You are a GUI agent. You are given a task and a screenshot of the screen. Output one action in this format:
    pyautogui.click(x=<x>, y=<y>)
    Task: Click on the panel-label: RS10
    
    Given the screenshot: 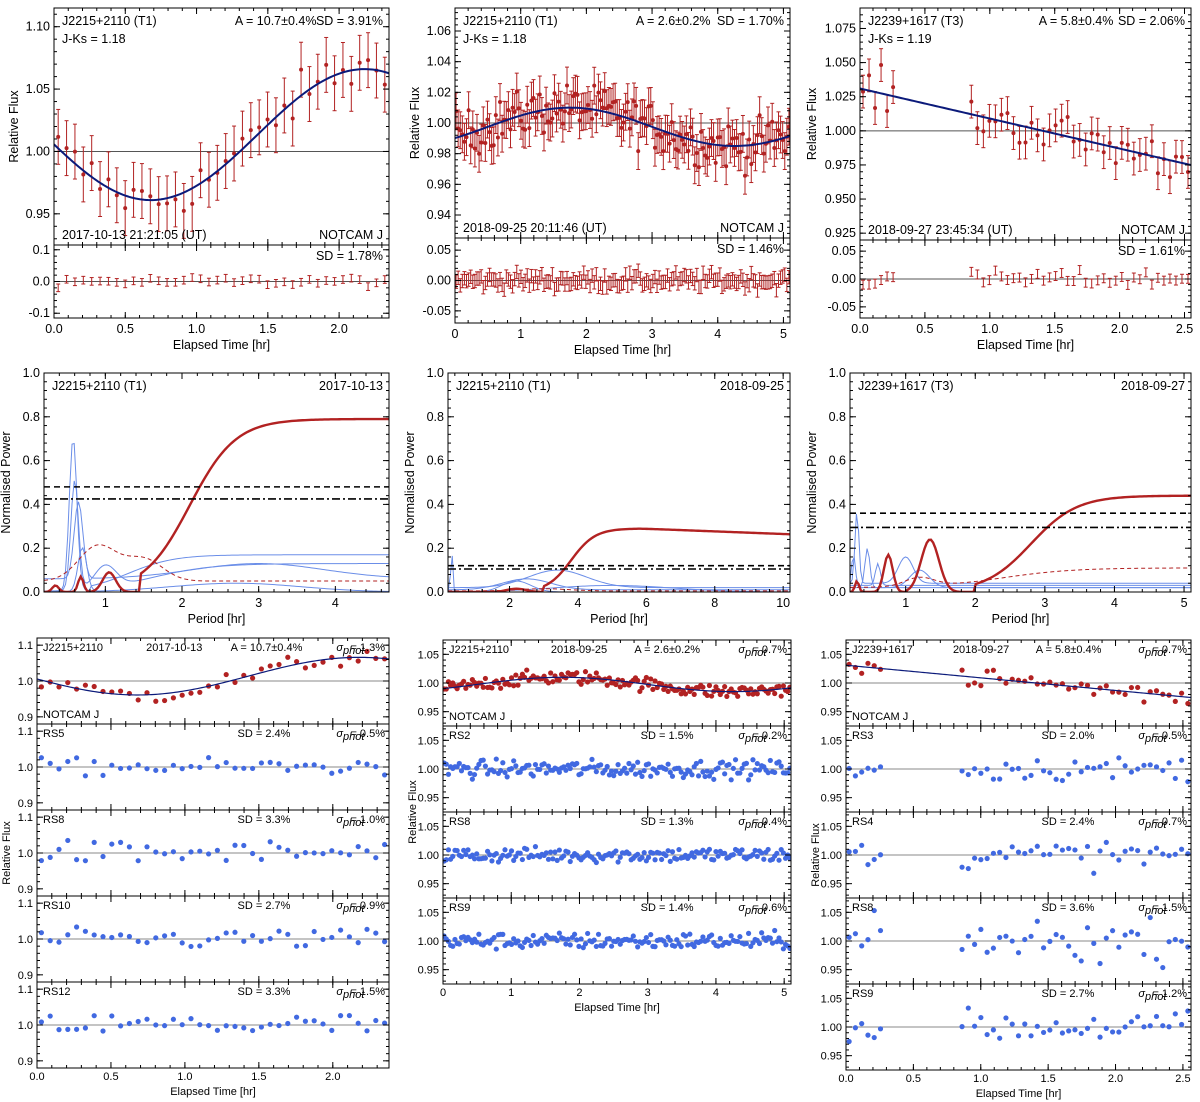 What is the action you would take?
    pyautogui.click(x=57, y=906)
    